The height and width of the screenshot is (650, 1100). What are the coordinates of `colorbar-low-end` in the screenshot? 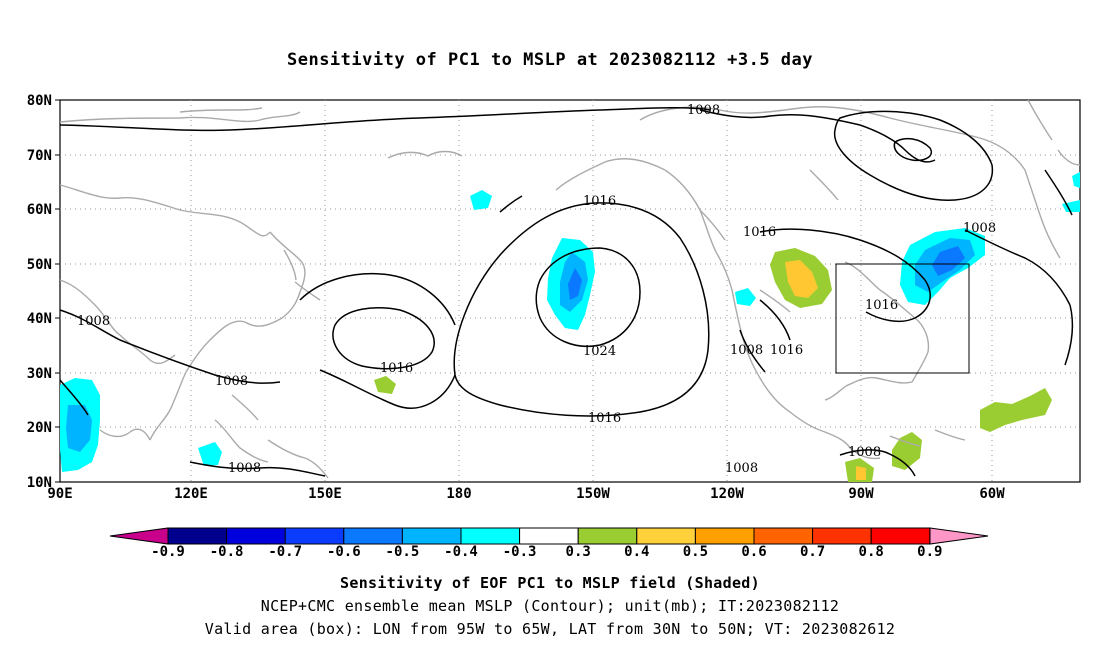 It's located at (139, 536).